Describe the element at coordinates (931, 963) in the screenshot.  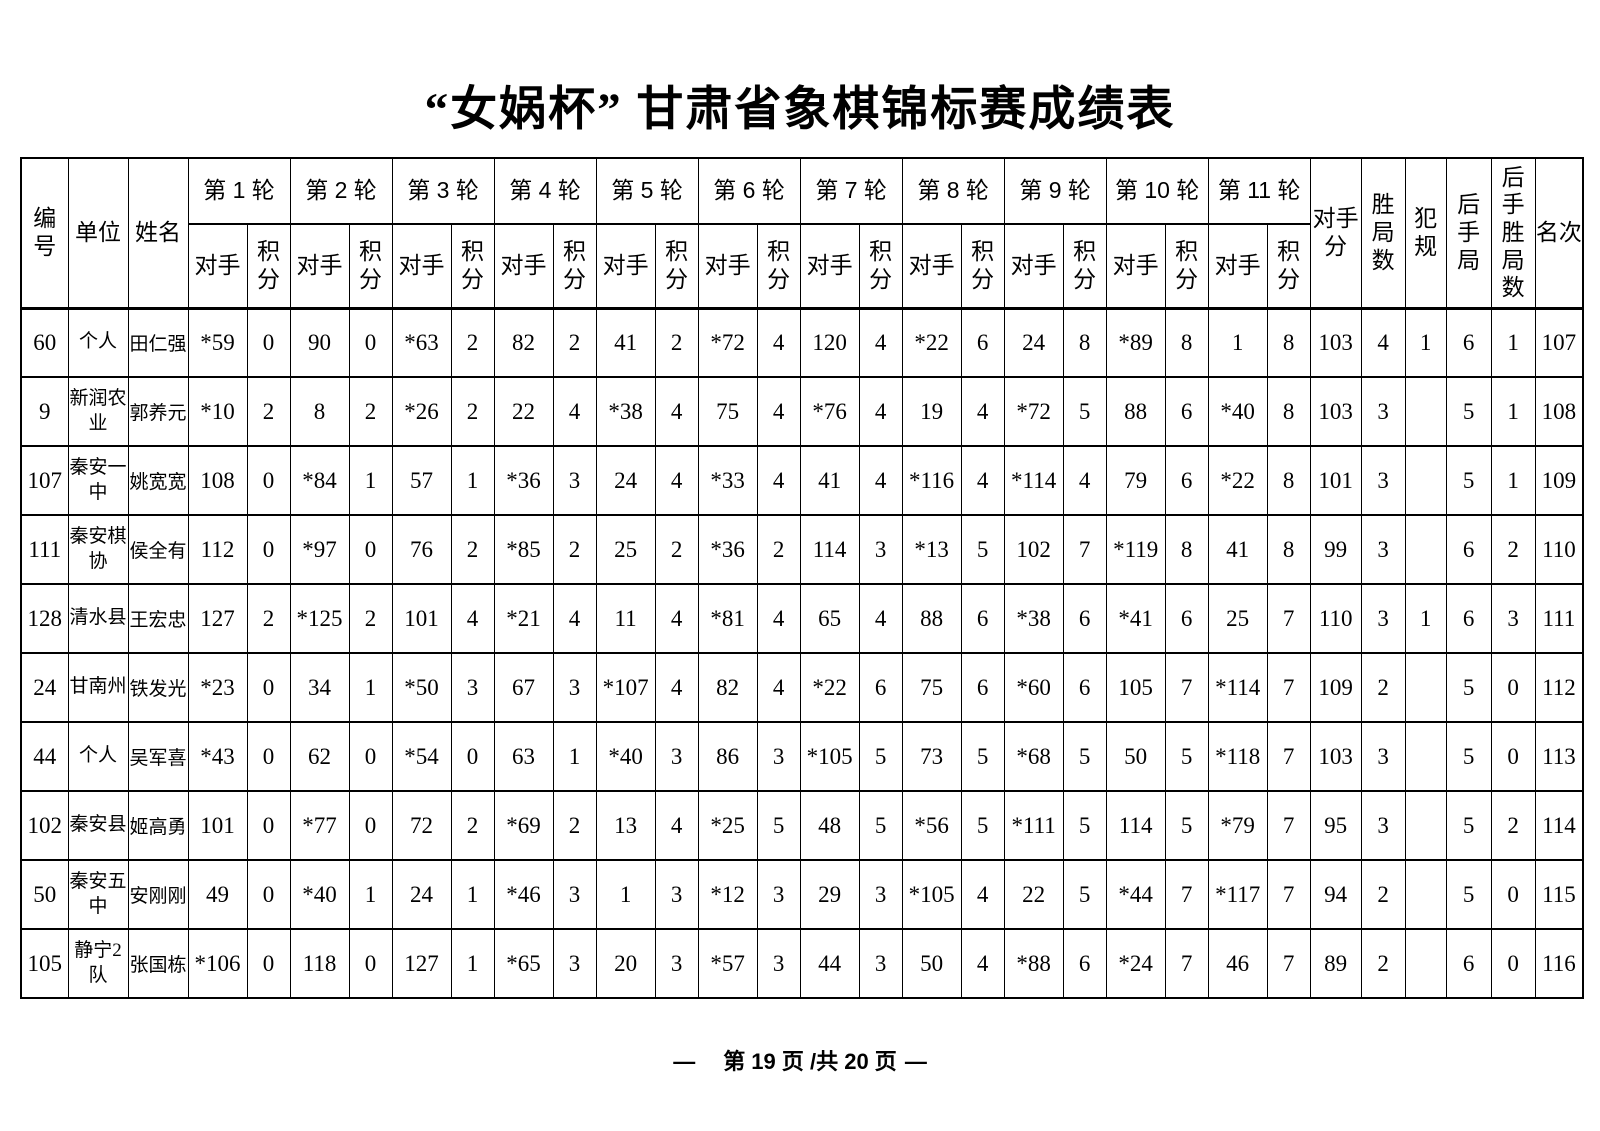
I see `cell-round8-opponent: 50` at that location.